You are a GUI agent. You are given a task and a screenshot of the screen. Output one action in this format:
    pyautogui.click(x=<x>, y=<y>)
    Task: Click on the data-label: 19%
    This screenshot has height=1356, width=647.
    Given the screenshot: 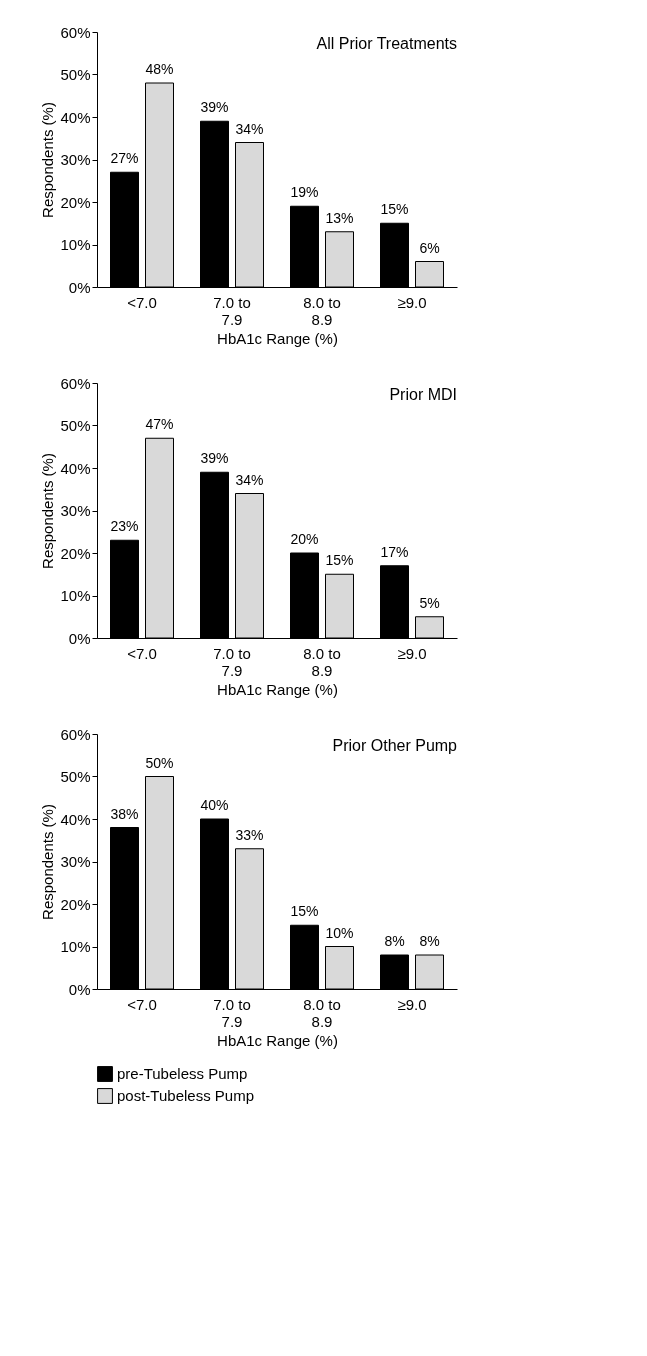 What is the action you would take?
    pyautogui.click(x=304, y=192)
    